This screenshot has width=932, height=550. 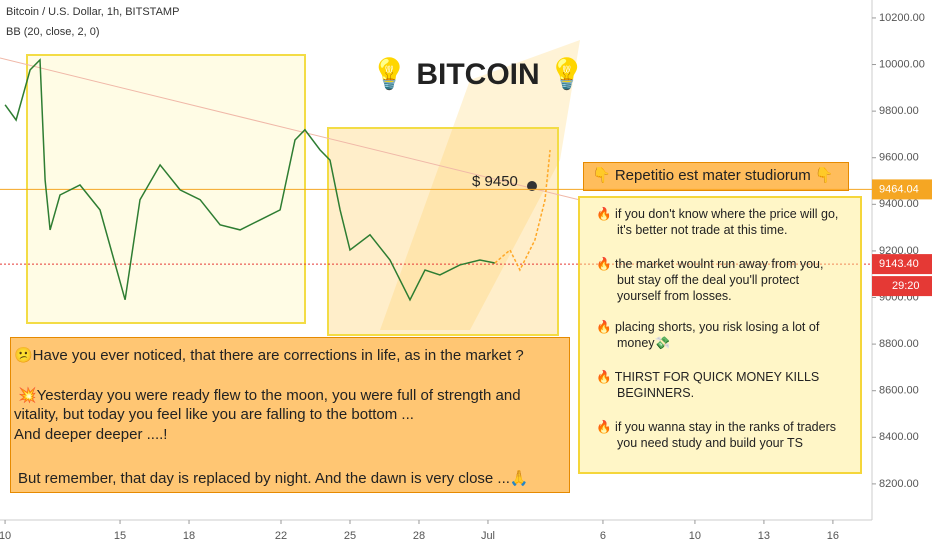 I want to click on x-tick-label: 18, so click(x=189, y=536).